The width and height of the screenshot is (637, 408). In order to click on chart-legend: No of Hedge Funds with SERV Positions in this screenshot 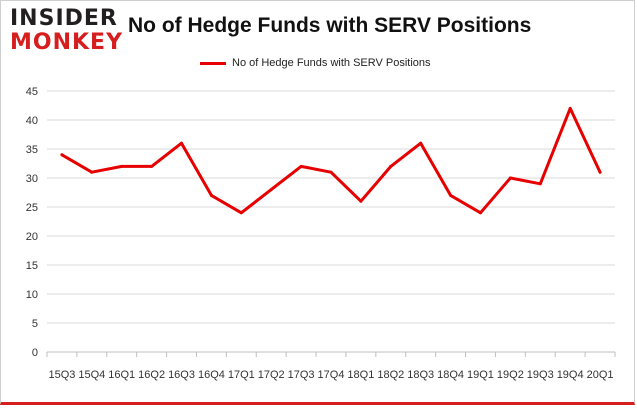, I will do `click(315, 63)`.